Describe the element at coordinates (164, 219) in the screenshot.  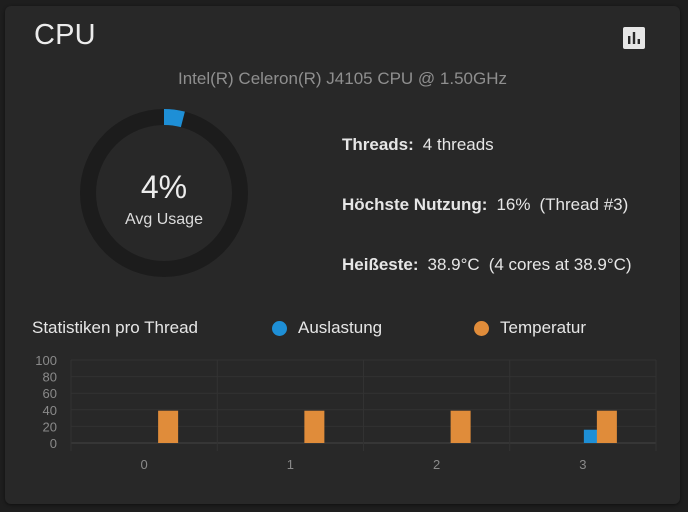
I see `gauge-label: Avg Usage` at that location.